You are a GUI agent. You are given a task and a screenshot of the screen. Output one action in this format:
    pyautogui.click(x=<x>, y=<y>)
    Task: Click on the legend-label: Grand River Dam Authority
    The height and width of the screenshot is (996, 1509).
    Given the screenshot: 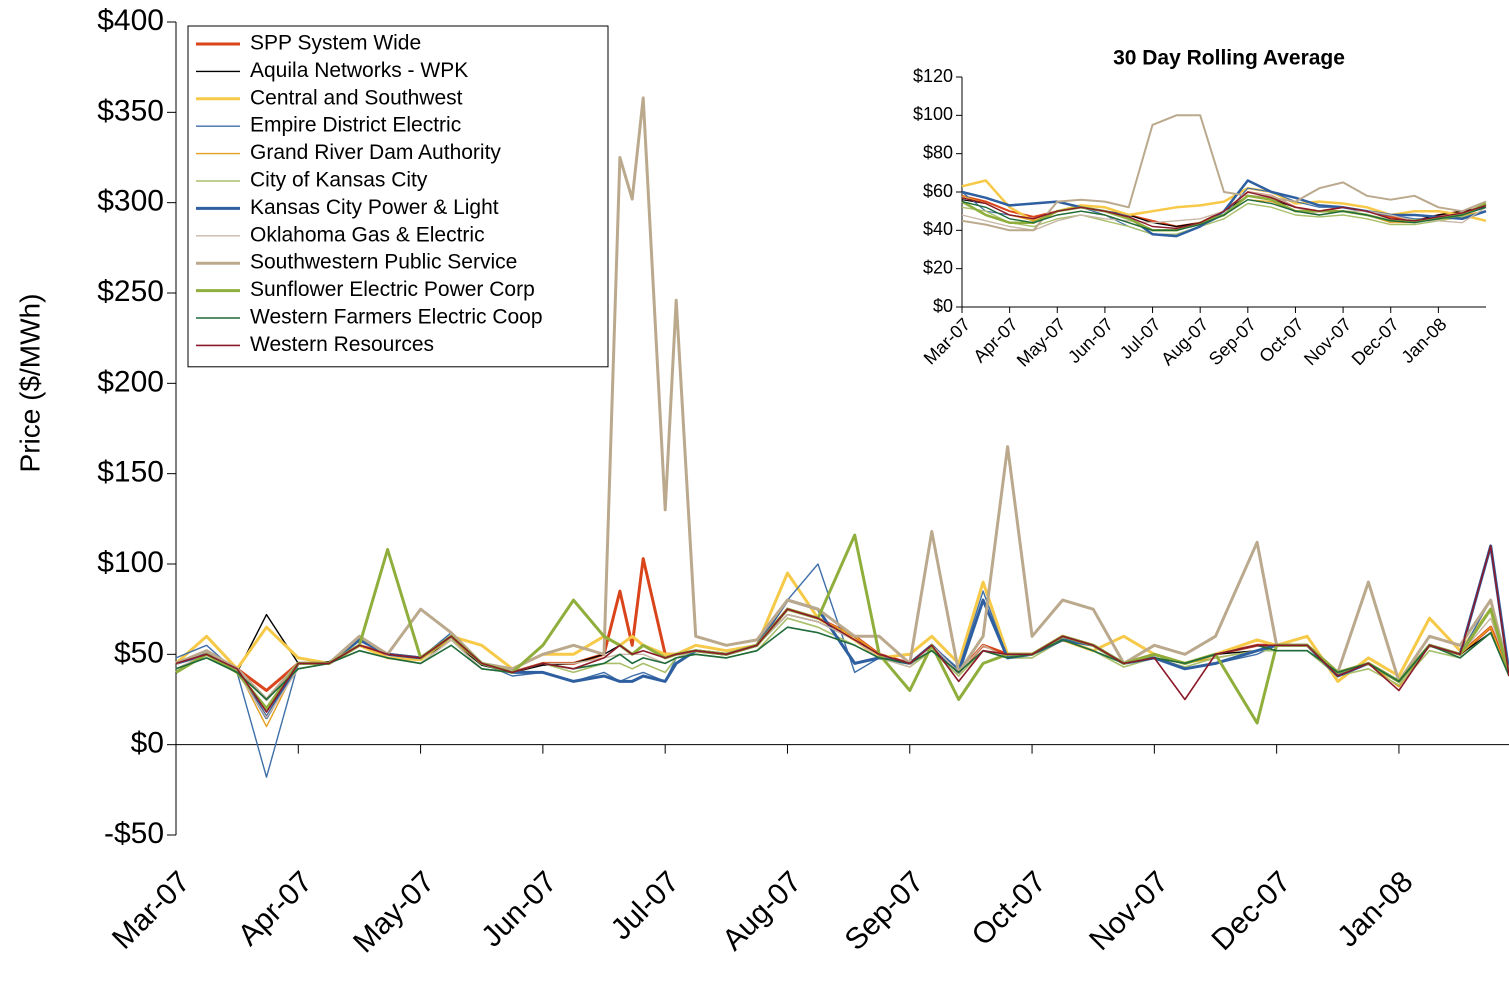 What is the action you would take?
    pyautogui.click(x=375, y=152)
    